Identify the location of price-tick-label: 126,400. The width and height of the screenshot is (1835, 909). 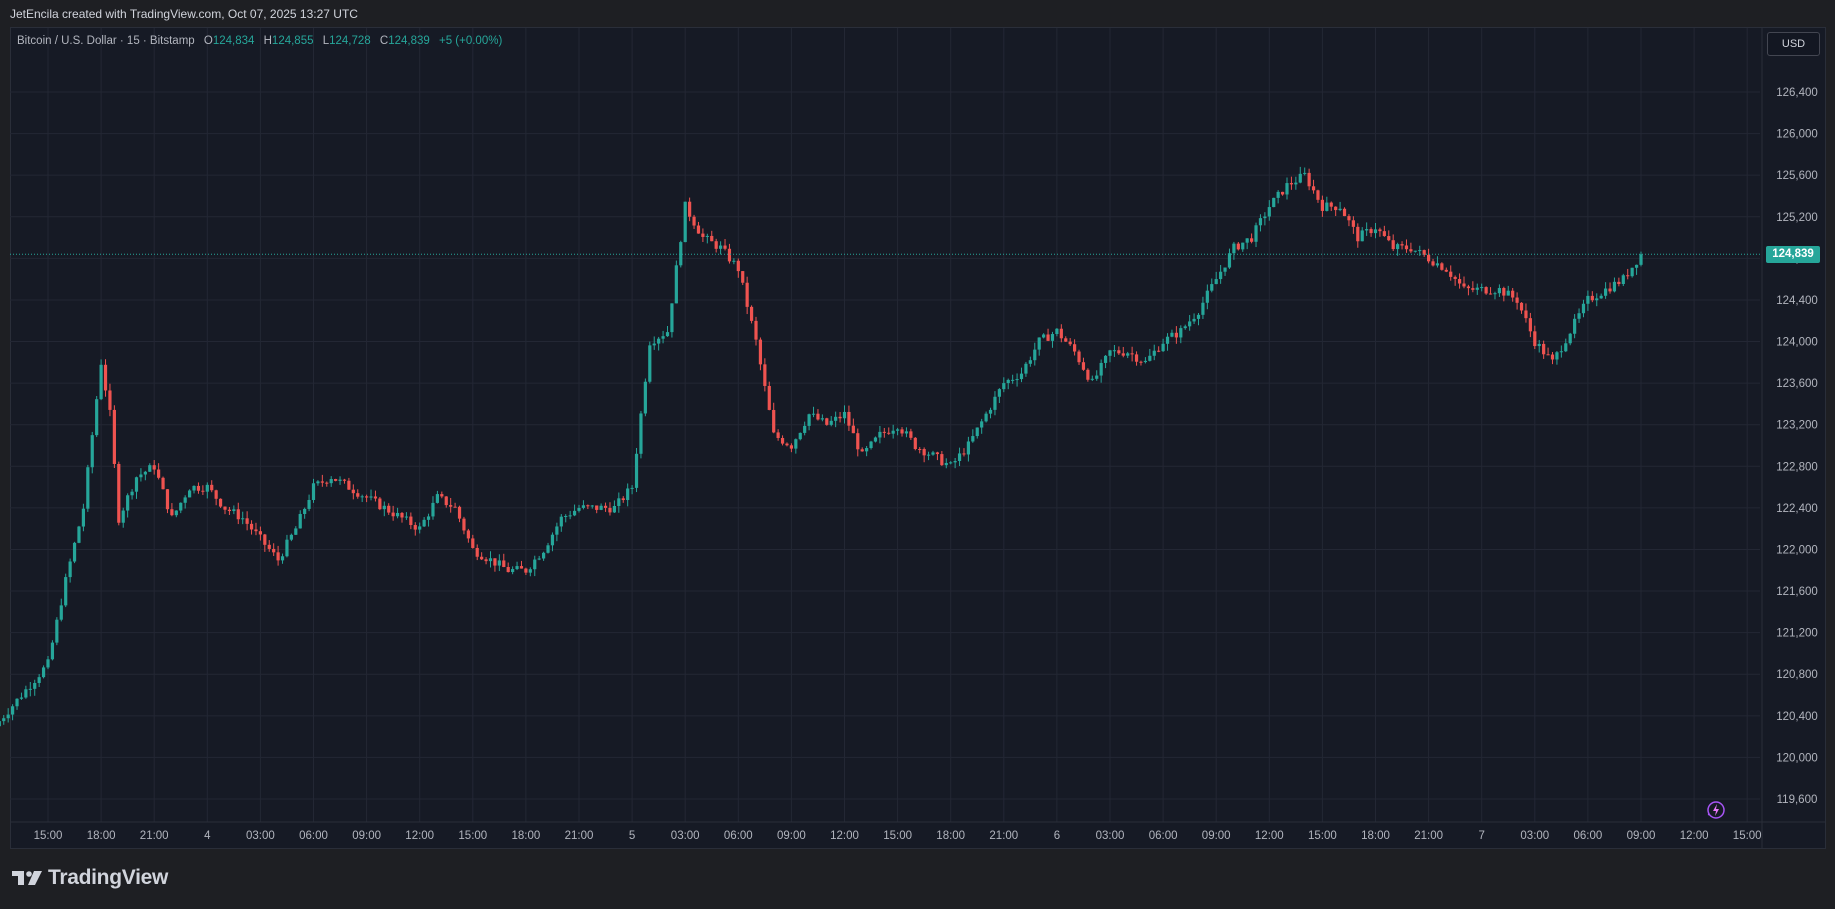
(1797, 93).